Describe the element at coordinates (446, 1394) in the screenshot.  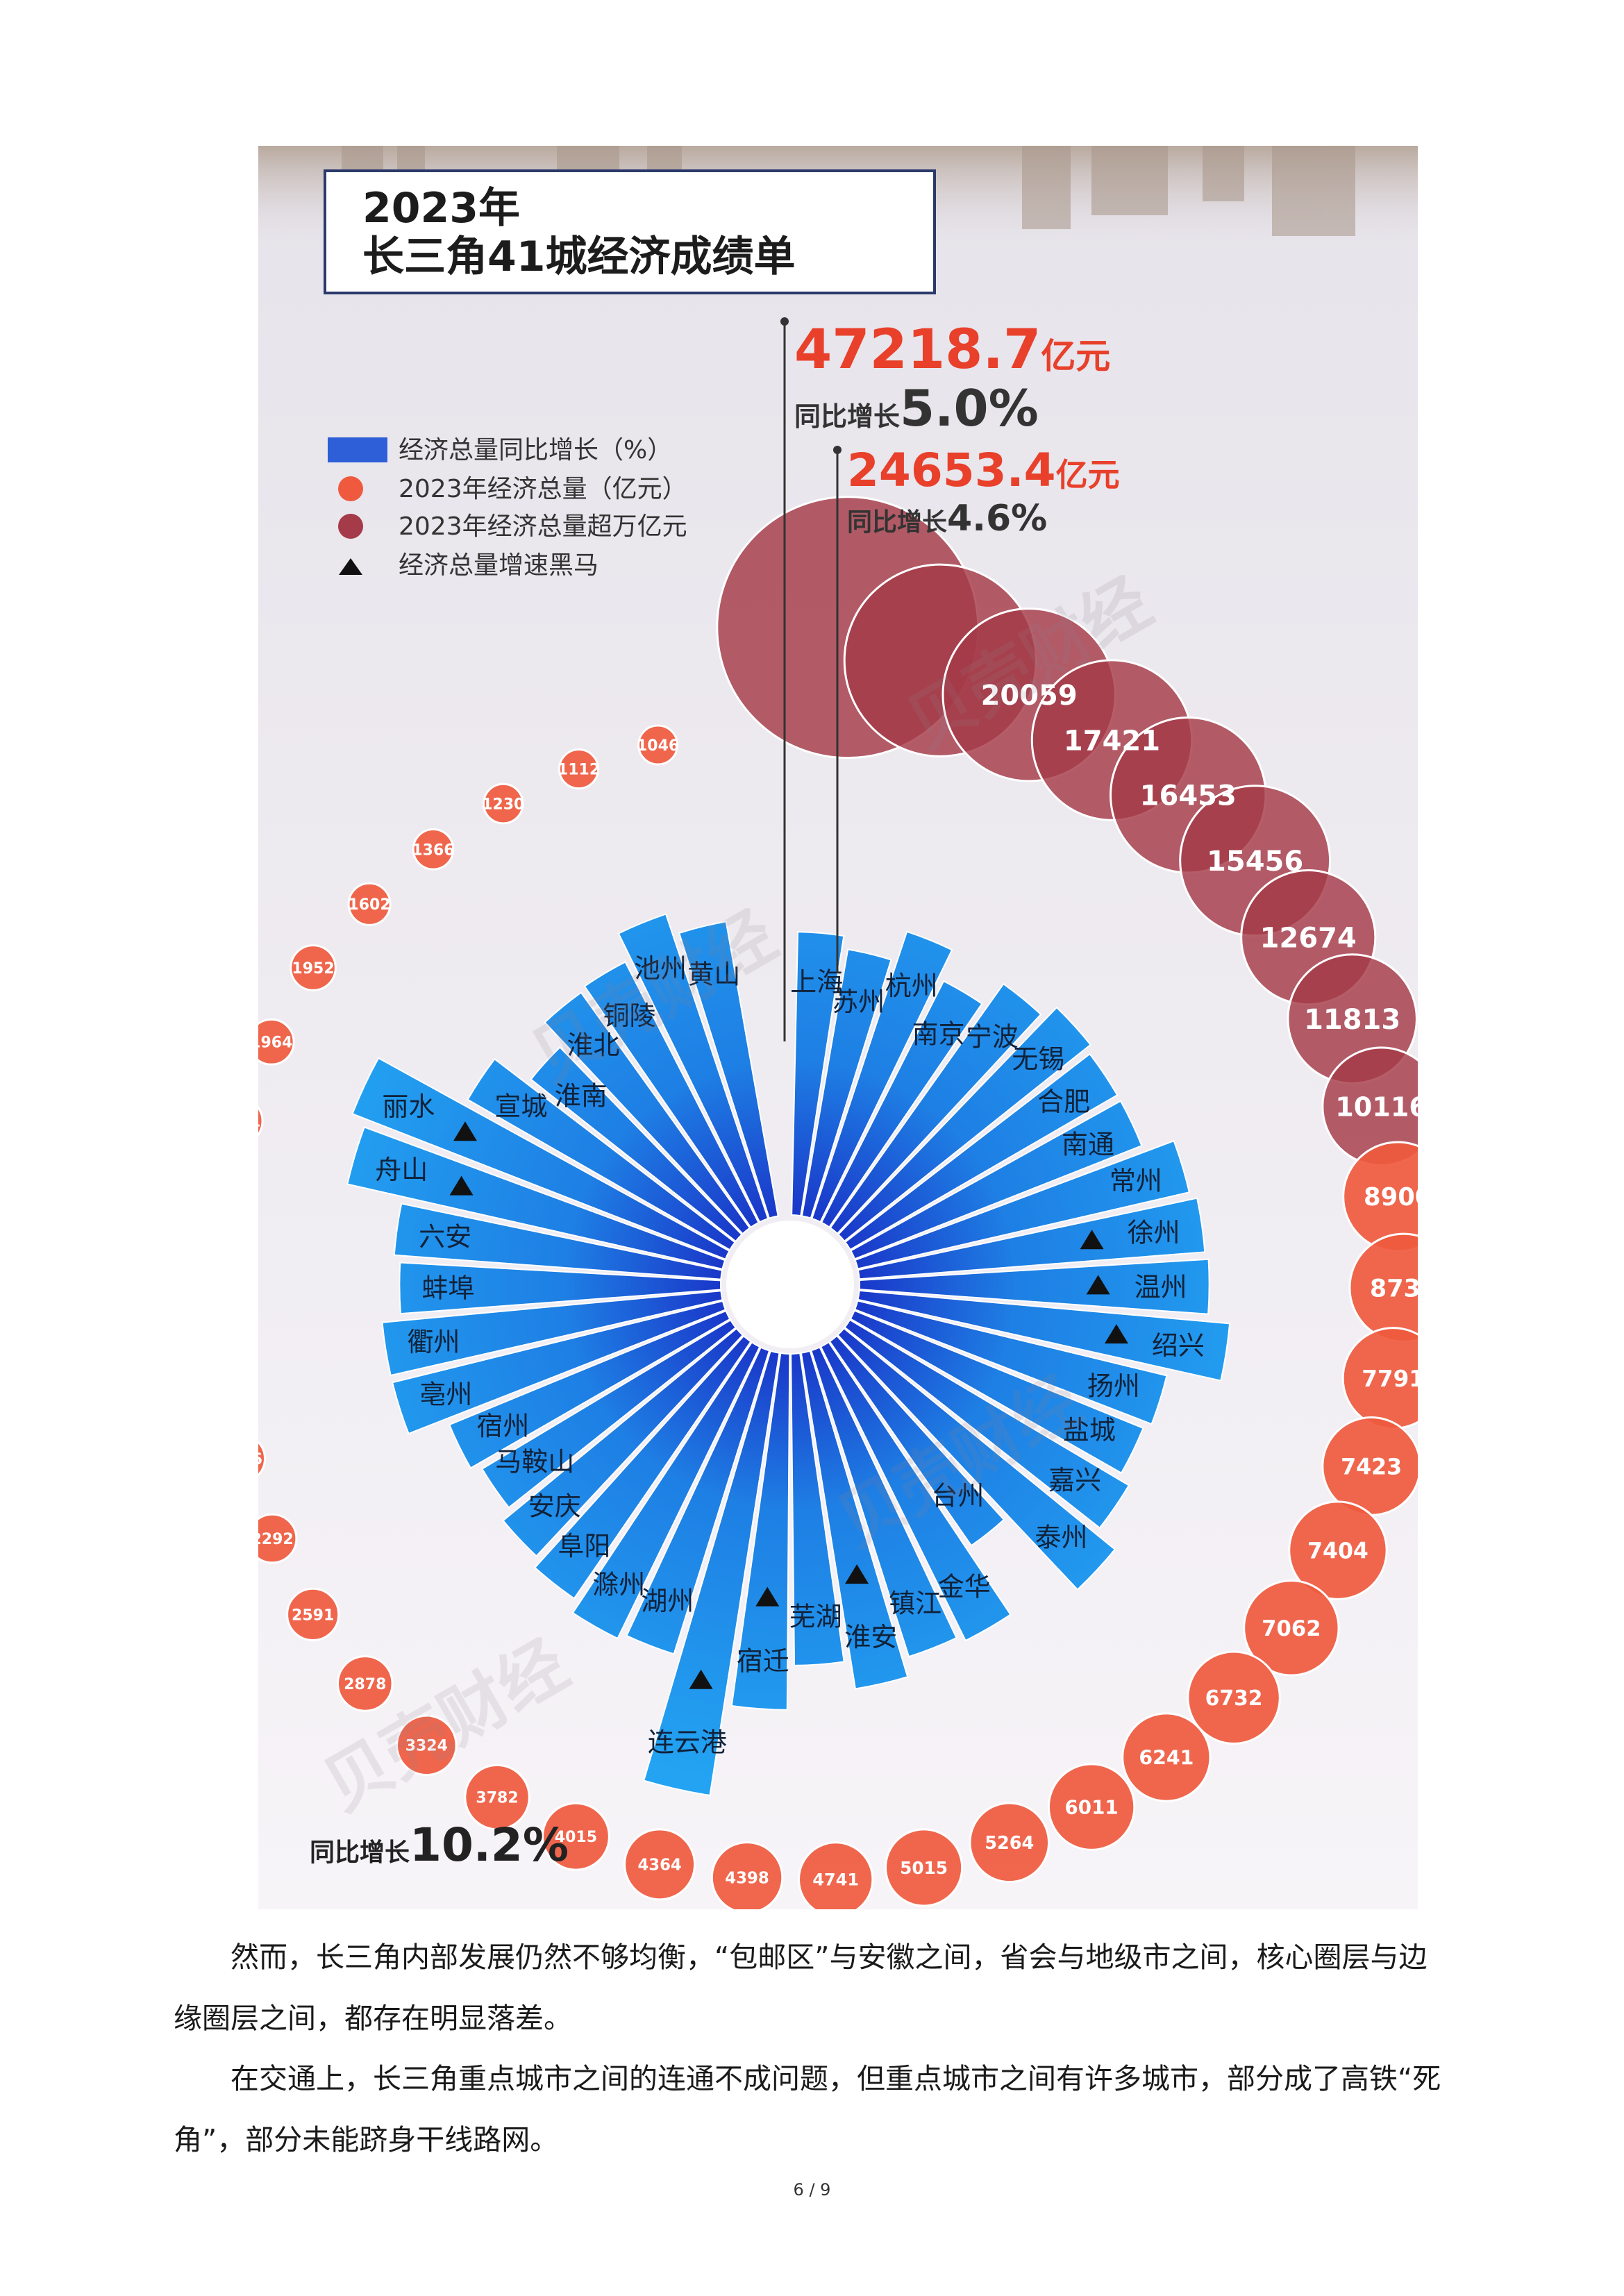
I see `city-label: 亳州` at that location.